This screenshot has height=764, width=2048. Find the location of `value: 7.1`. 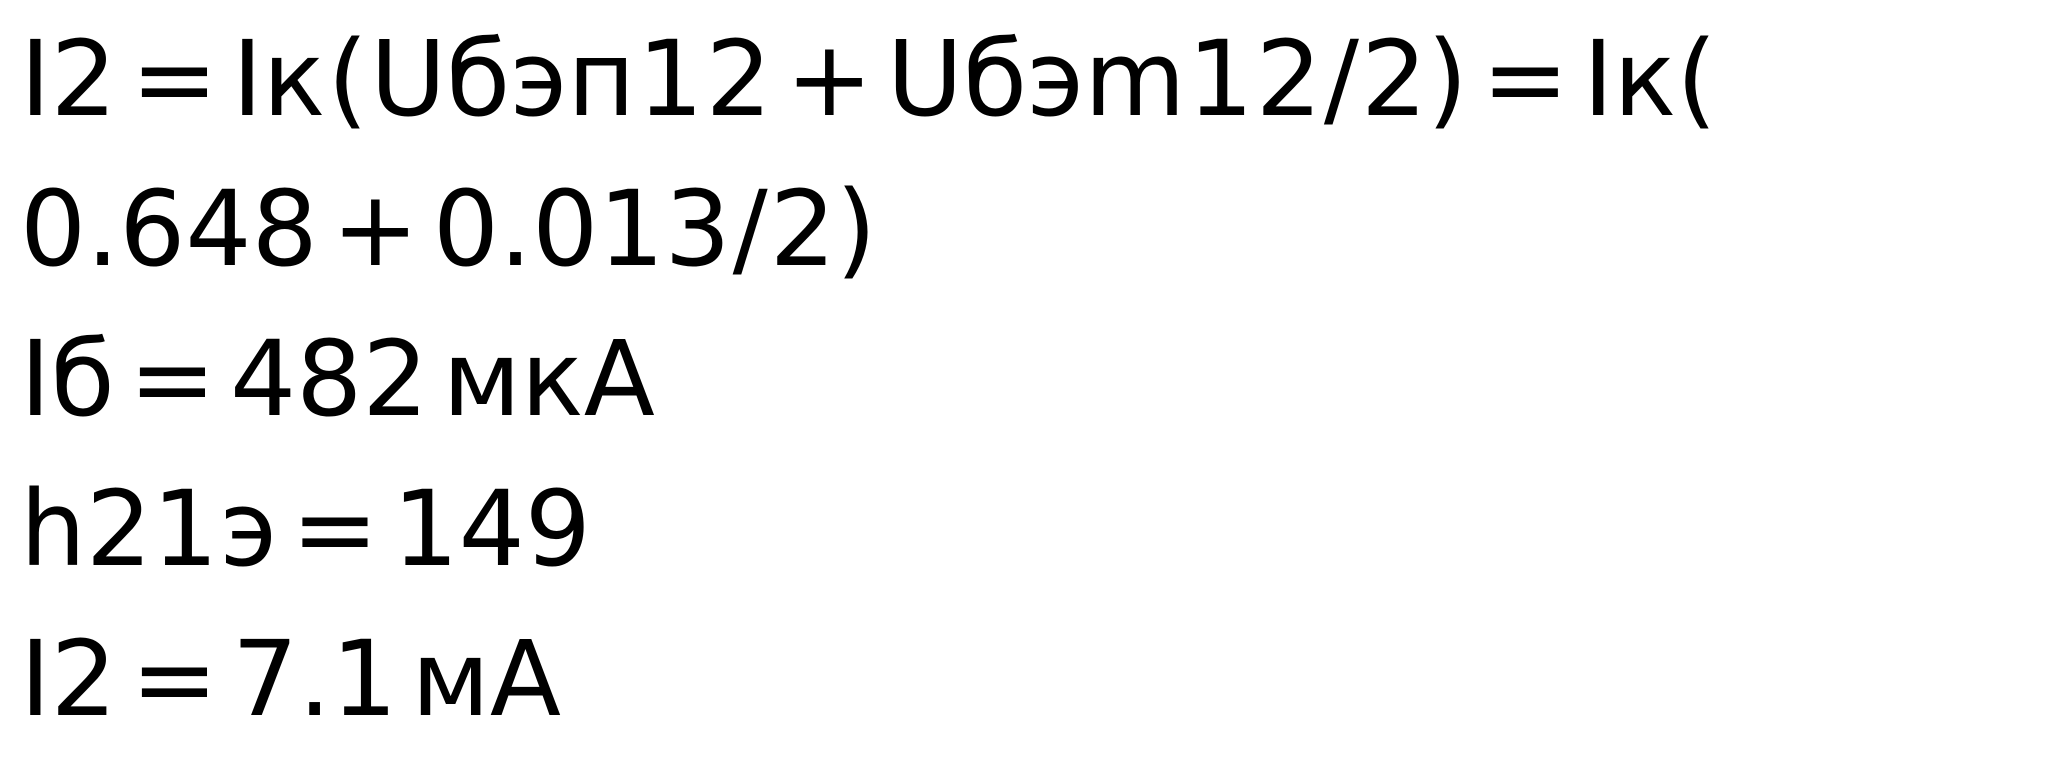

value: 7.1 is located at coordinates (314, 679).